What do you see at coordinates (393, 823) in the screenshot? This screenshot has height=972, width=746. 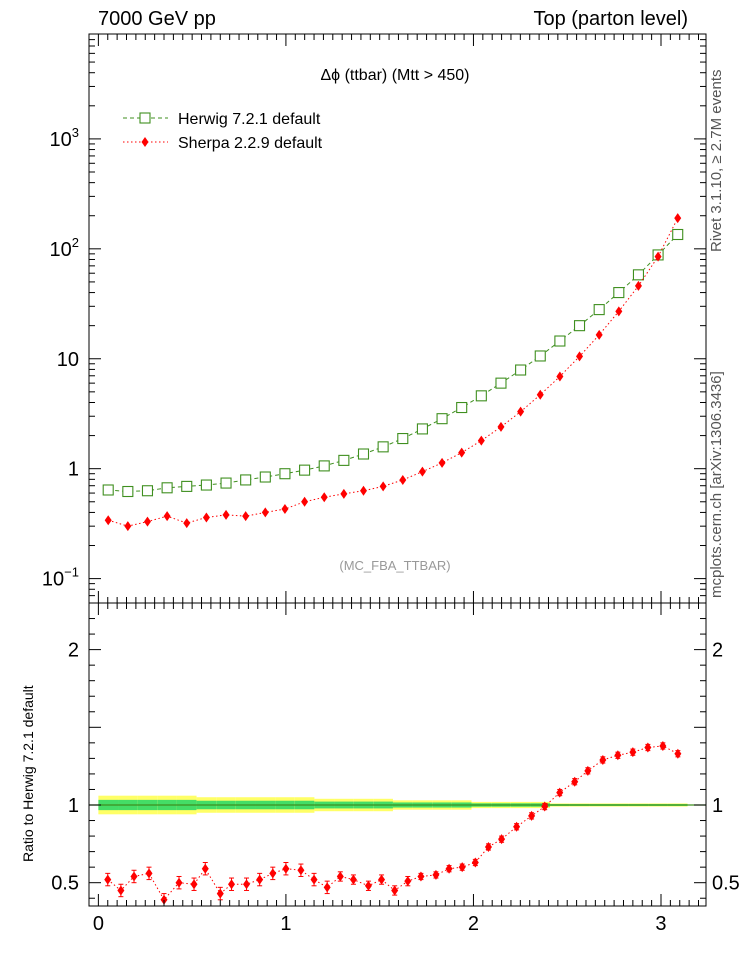 I see `sherpa-ratio-line` at bounding box center [393, 823].